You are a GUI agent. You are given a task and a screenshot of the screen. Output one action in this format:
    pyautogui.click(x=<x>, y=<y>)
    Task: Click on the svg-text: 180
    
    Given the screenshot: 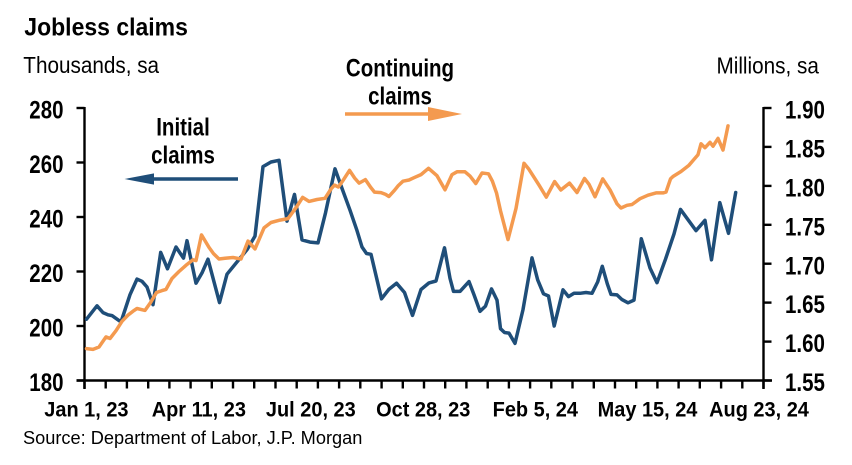 What is the action you would take?
    pyautogui.click(x=46, y=382)
    